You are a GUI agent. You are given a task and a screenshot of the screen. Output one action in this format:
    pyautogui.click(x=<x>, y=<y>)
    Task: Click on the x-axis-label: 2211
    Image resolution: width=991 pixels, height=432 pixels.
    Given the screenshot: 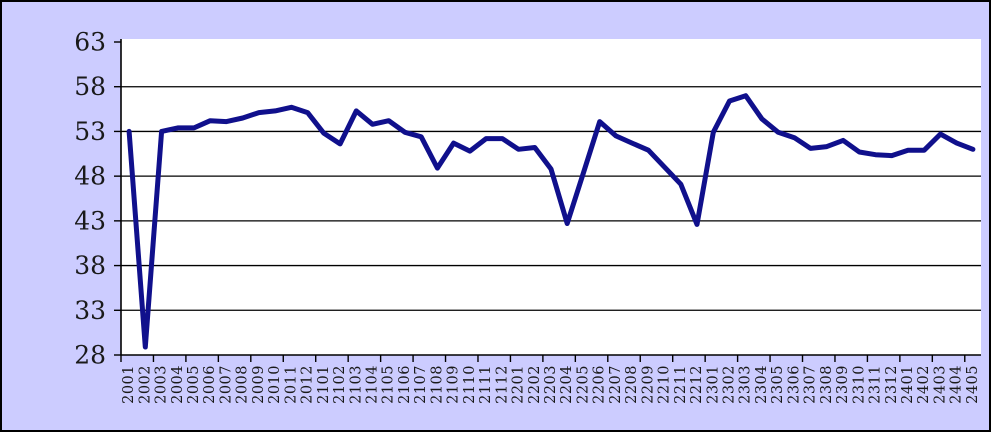 What is the action you would take?
    pyautogui.click(x=681, y=384)
    